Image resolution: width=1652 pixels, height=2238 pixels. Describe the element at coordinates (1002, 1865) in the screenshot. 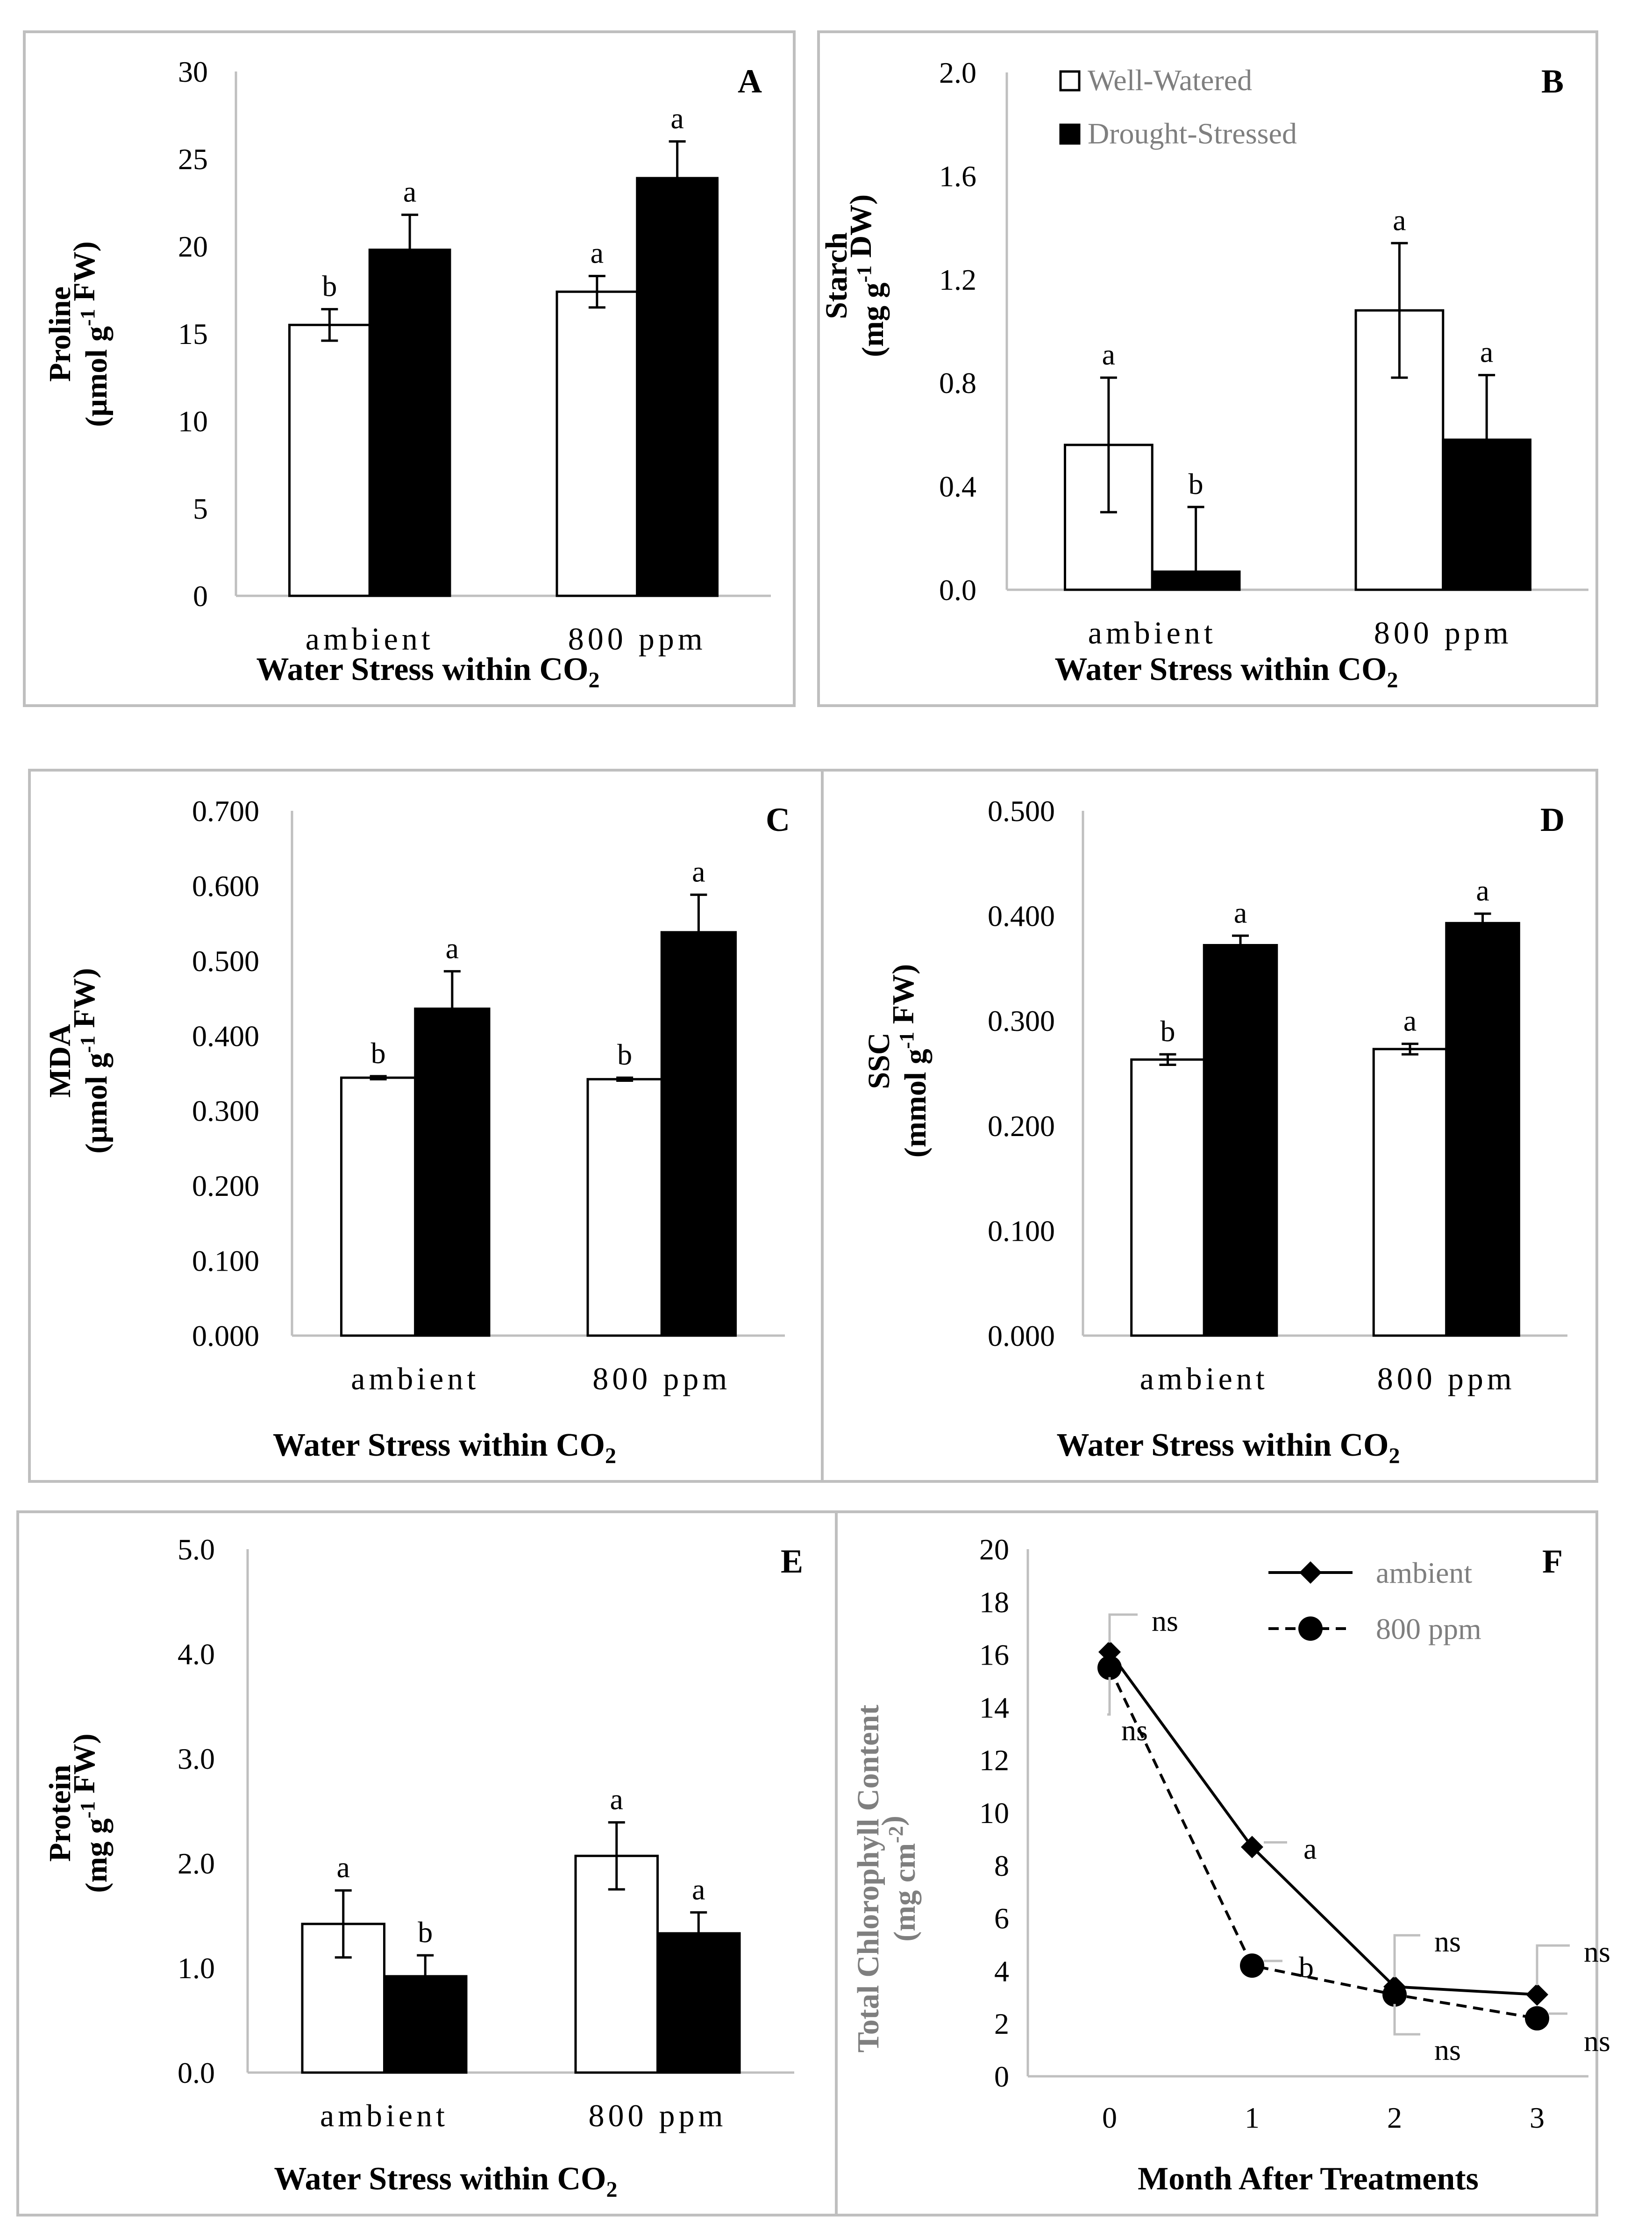

I see `y-tick-label: 8` at that location.